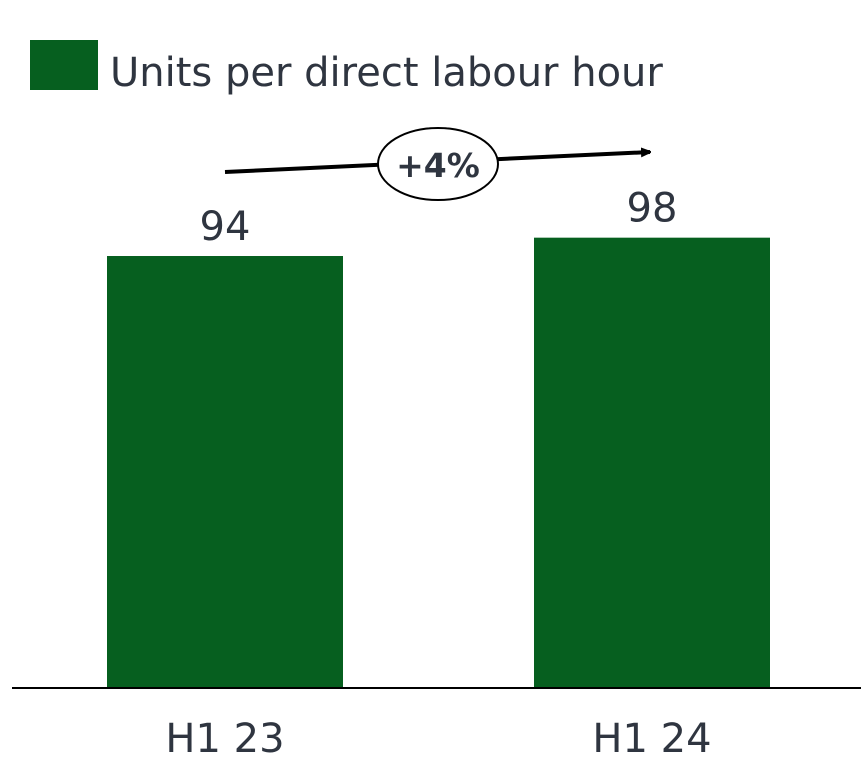 The height and width of the screenshot is (758, 861). Describe the element at coordinates (386, 73) in the screenshot. I see `legend-label: Units per direct labour hour` at that location.